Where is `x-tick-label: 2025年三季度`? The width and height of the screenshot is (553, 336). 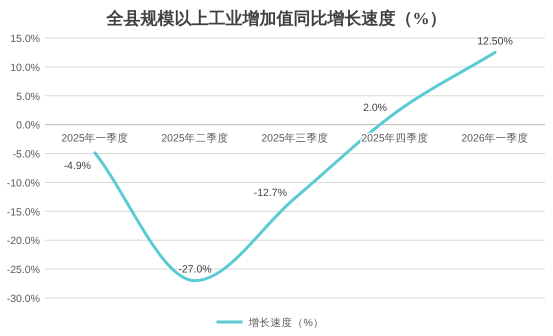
x-tick-label: 2025年三季度 is located at coordinates (295, 138).